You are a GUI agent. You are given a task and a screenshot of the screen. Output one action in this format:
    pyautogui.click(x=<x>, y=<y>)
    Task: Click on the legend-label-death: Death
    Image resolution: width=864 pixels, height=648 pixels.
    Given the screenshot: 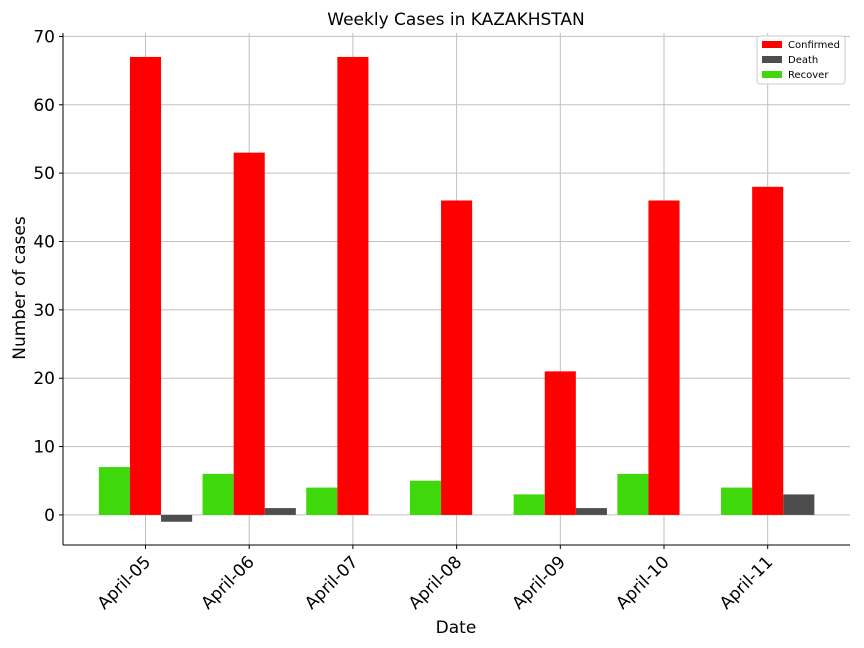 What is the action you would take?
    pyautogui.click(x=803, y=60)
    